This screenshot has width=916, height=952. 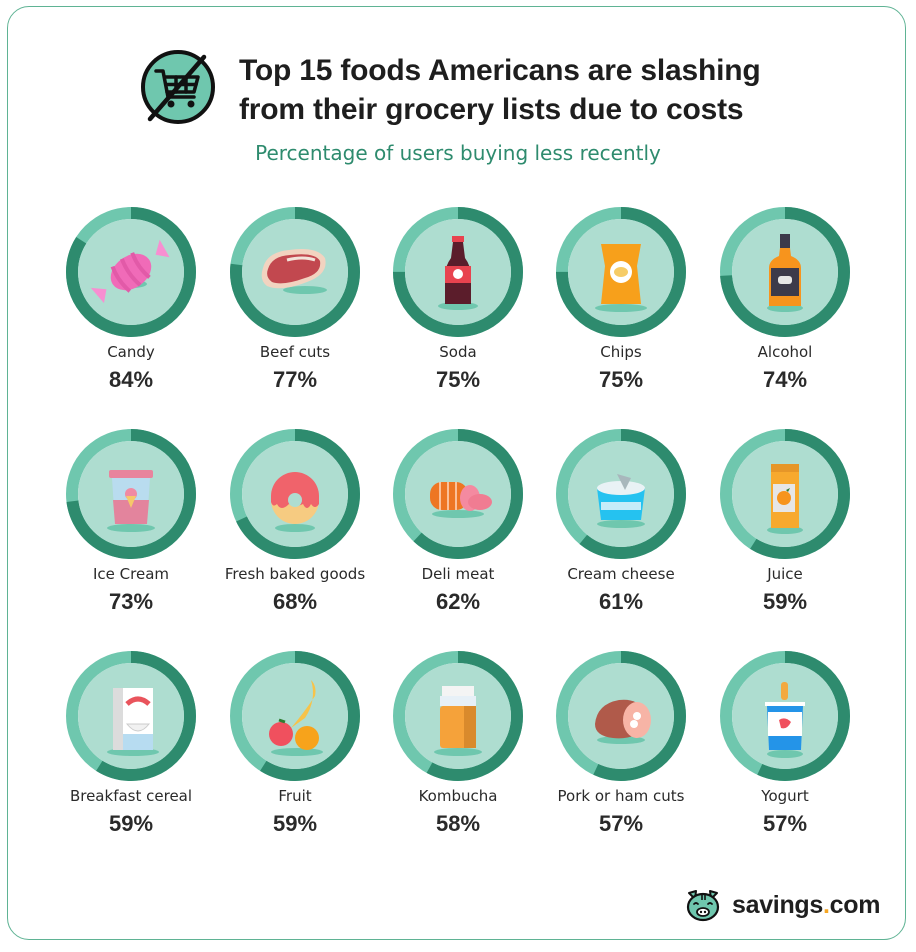 What do you see at coordinates (621, 352) in the screenshot?
I see `food-label: Chips` at bounding box center [621, 352].